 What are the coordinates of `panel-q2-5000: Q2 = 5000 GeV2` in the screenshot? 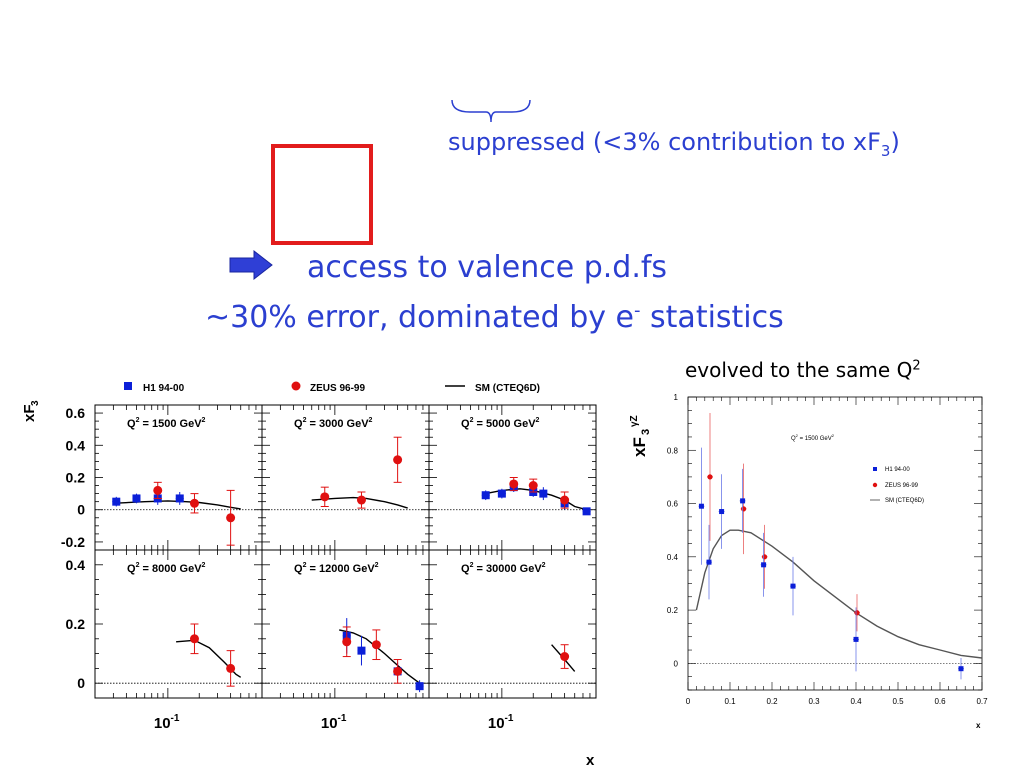 It's located at (512, 477).